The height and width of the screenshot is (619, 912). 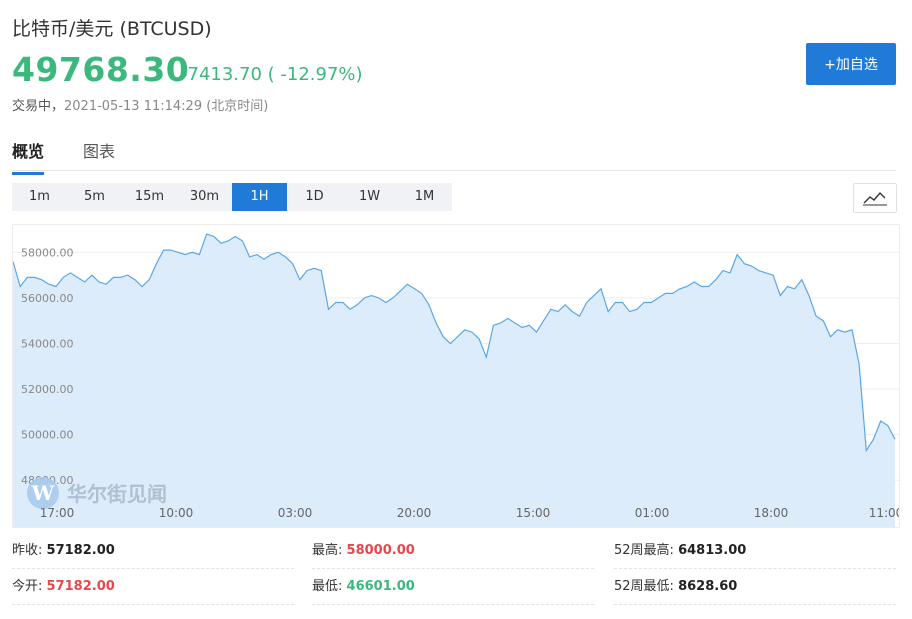 What do you see at coordinates (47, 435) in the screenshot?
I see `y-tick-label: 50000.00` at bounding box center [47, 435].